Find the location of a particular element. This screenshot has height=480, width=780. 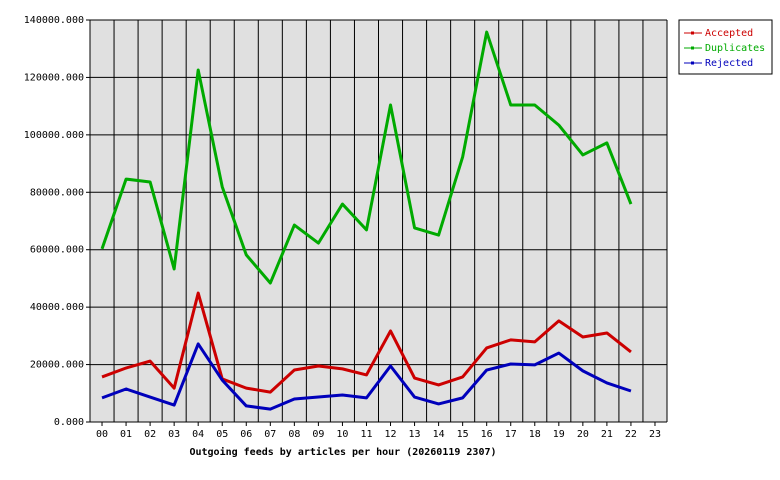

x-tick-label: 02 is located at coordinates (150, 434).